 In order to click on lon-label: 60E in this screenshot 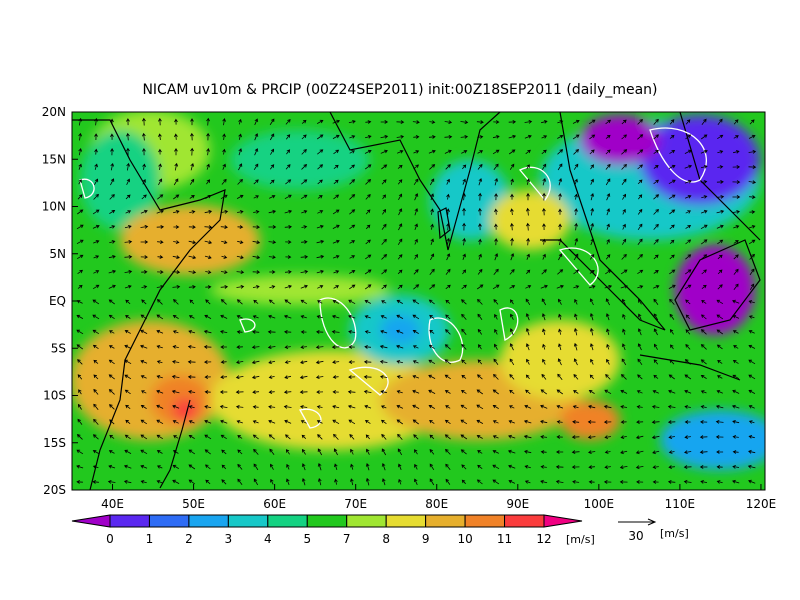, I will do `click(274, 504)`.